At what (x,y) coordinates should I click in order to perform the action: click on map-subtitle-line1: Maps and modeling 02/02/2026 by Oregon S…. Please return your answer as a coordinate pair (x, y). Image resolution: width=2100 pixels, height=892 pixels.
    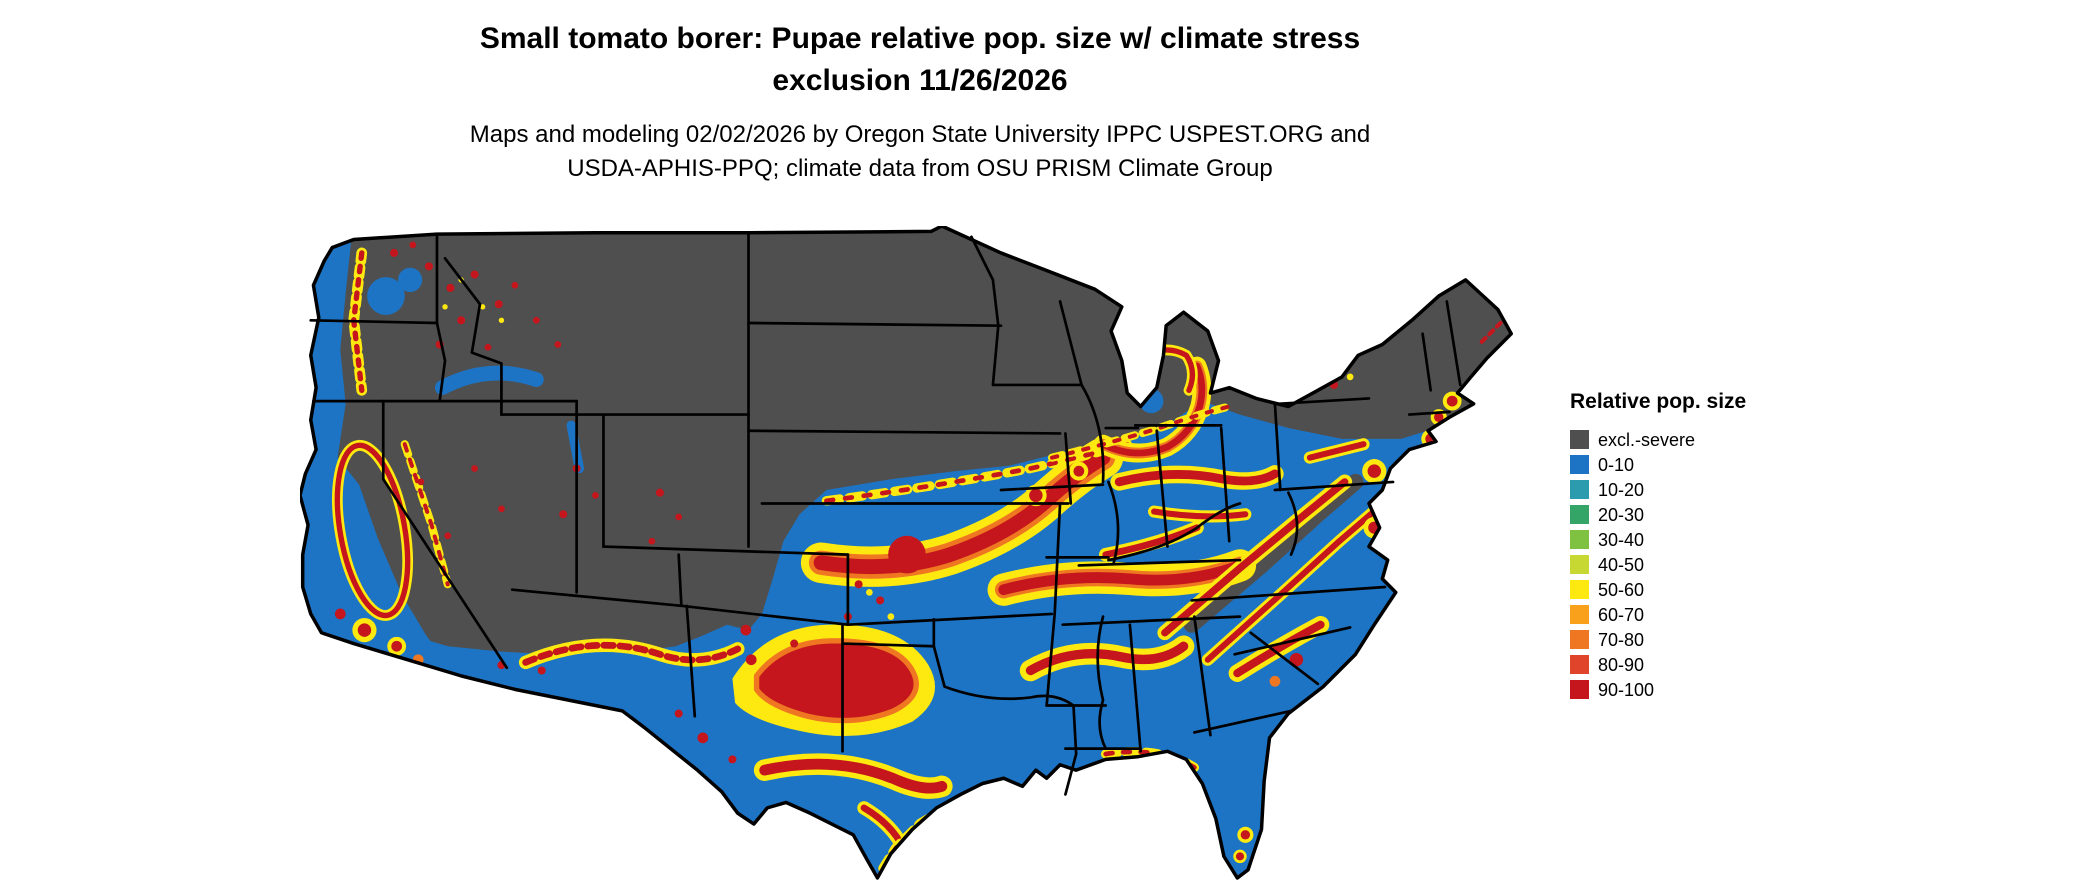
    Looking at the image, I should click on (920, 134).